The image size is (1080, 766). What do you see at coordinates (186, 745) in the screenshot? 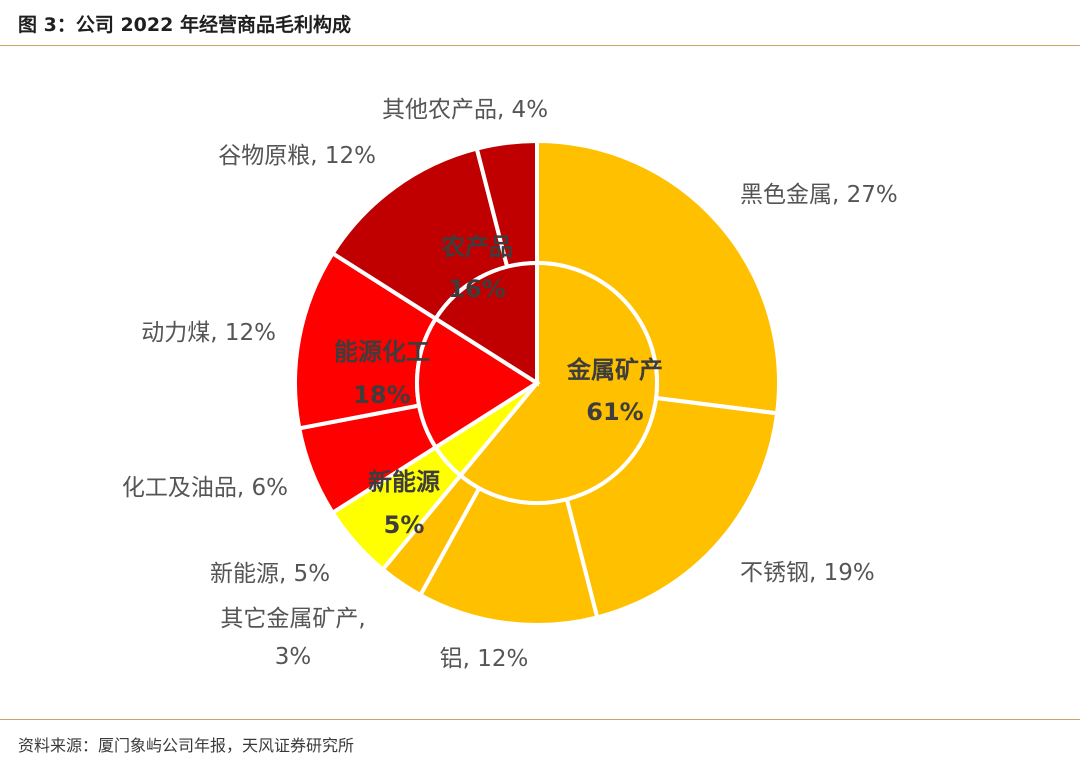
I see `source-note: 资料来源：厦门象屿公司年报，天风证券研究所` at bounding box center [186, 745].